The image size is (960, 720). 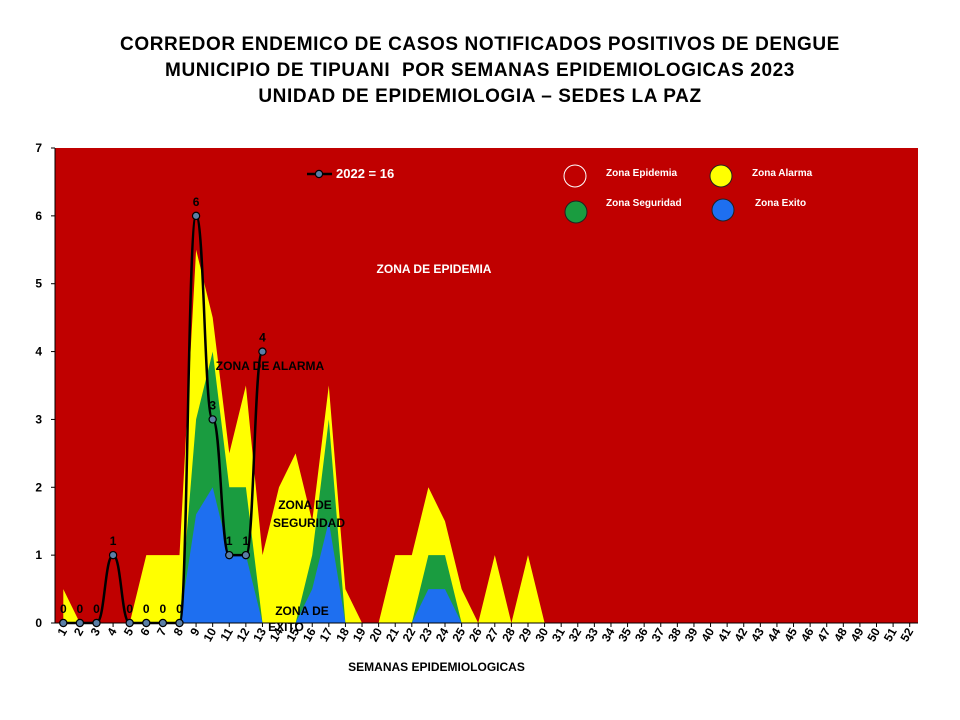 What do you see at coordinates (409, 634) in the screenshot?
I see `x-tick-label: 22` at bounding box center [409, 634].